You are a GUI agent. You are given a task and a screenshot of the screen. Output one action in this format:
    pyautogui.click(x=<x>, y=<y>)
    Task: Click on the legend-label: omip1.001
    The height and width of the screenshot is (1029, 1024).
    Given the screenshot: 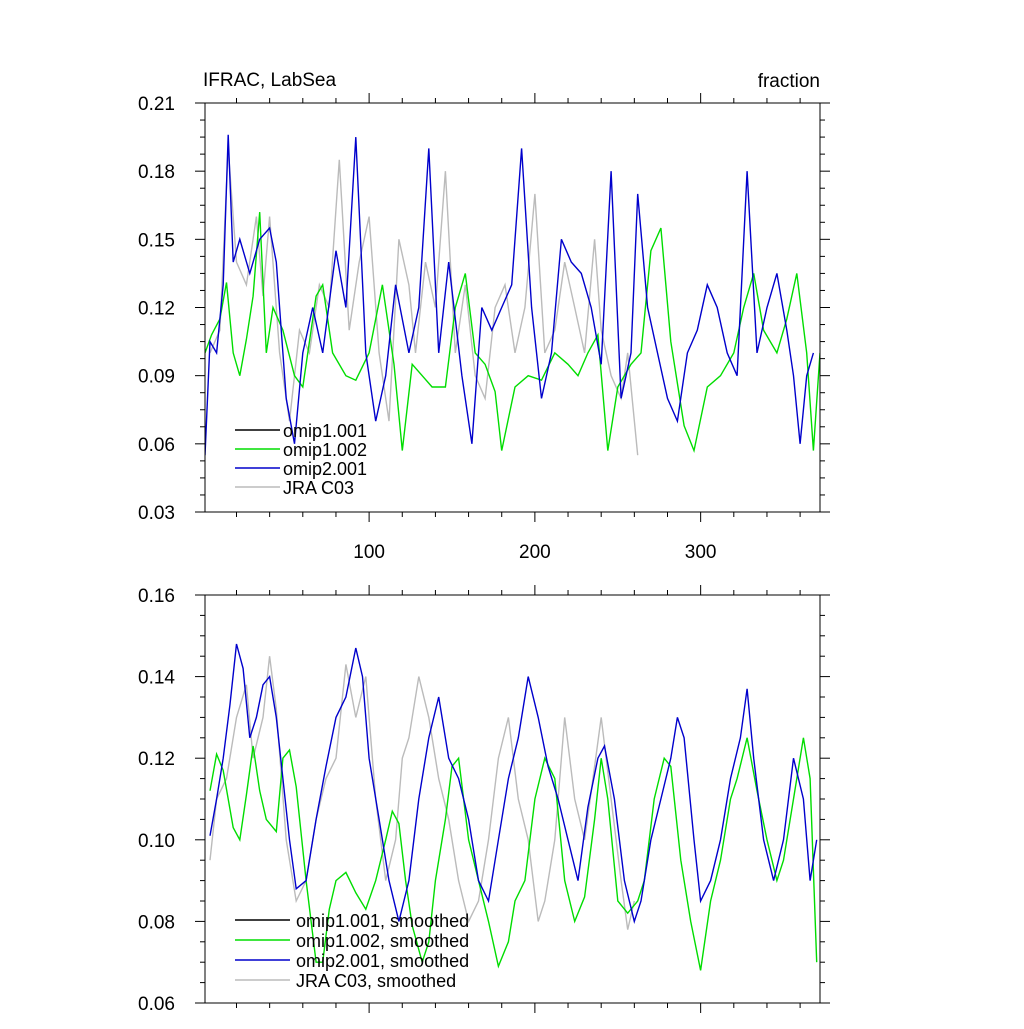 What is the action you would take?
    pyautogui.click(x=325, y=431)
    